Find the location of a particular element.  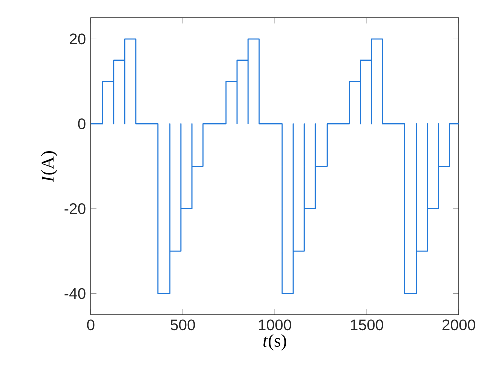

x-axis-title: t(s) is located at coordinates (275, 342).